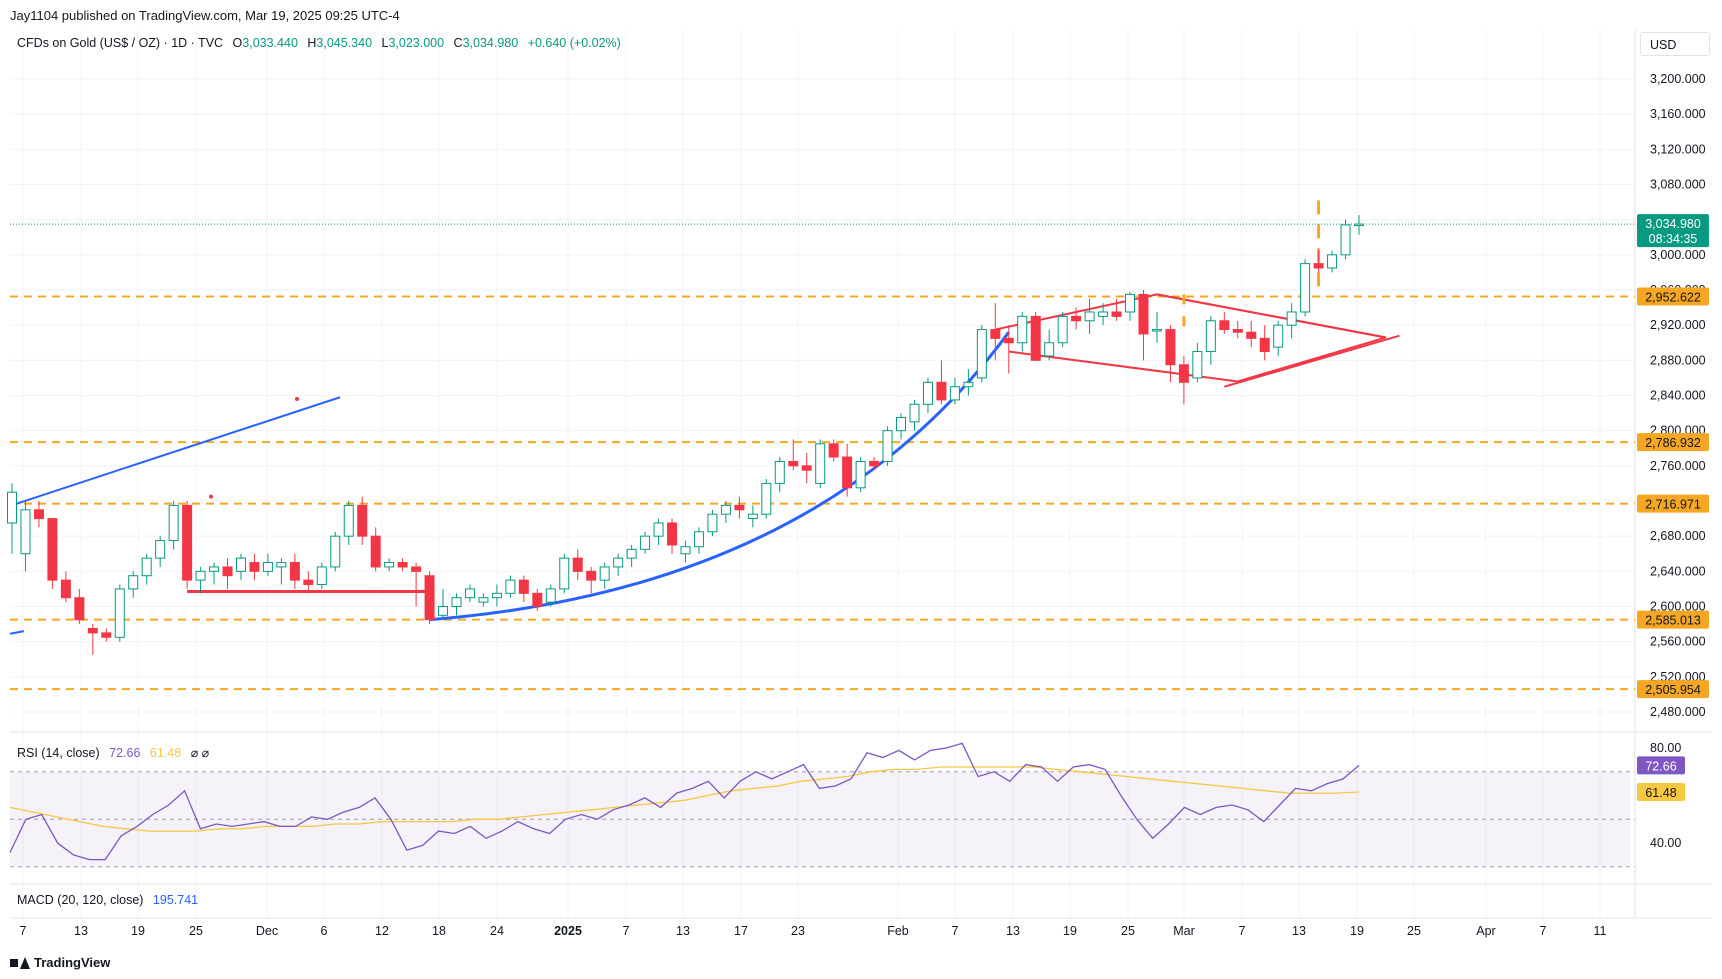 The width and height of the screenshot is (1722, 979). Describe the element at coordinates (568, 931) in the screenshot. I see `time-tick: 2025` at that location.